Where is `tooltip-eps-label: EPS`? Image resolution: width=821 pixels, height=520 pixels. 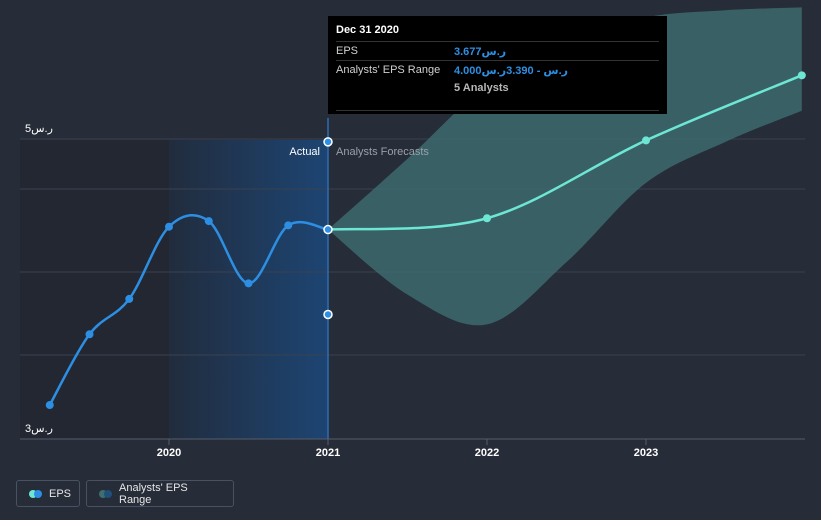 tooltip-eps-label: EPS is located at coordinates (347, 51).